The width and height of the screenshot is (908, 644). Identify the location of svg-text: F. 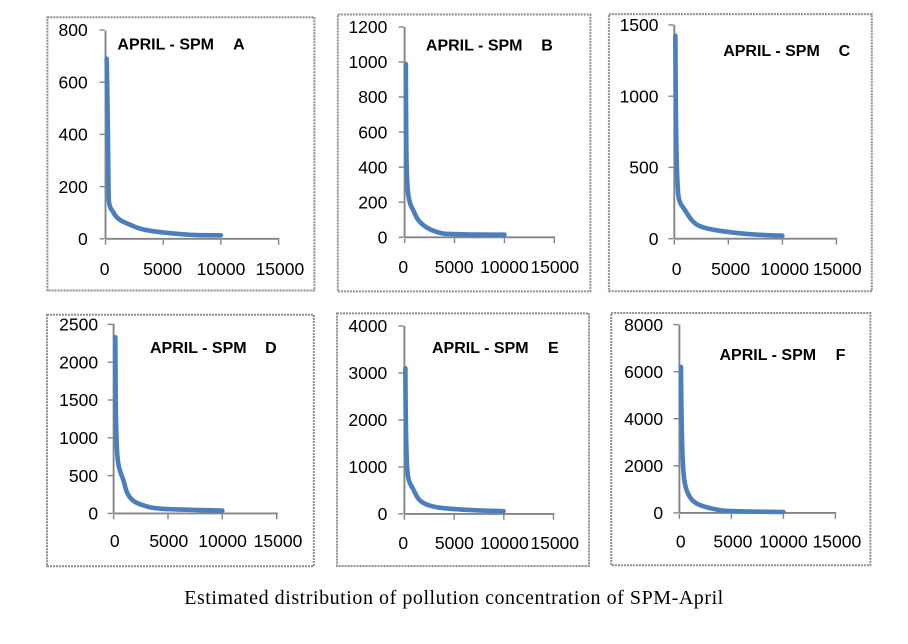
(841, 355).